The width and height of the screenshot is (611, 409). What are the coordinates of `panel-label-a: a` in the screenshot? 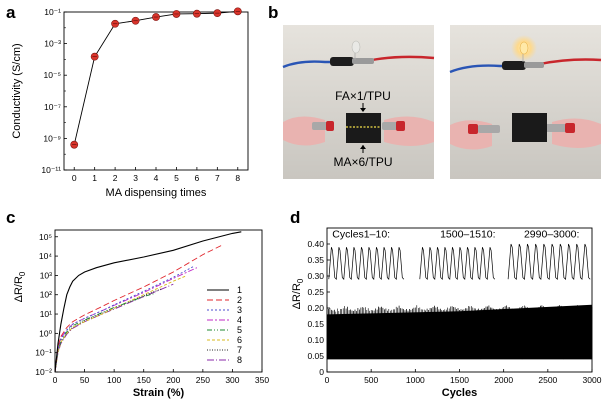 It's located at (11, 12).